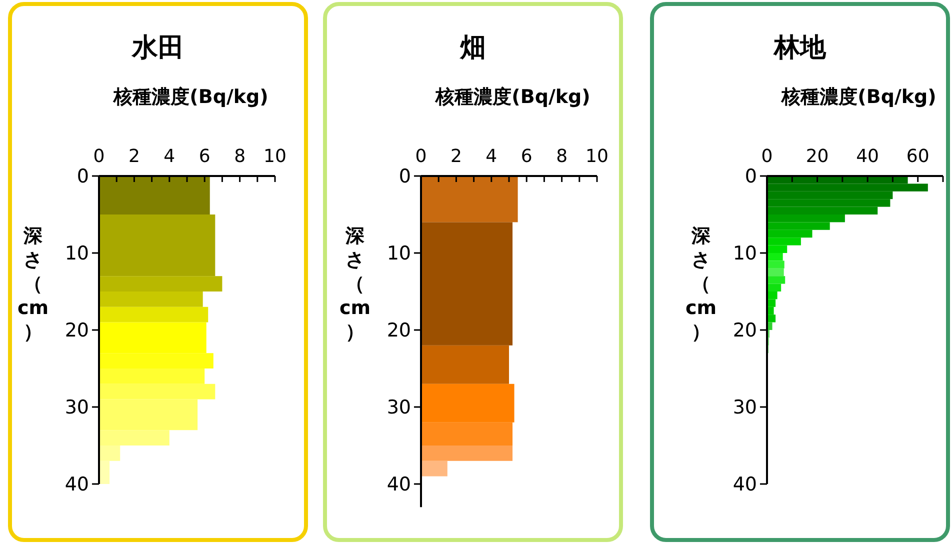 This screenshot has height=544, width=952. What do you see at coordinates (157, 48) in the screenshot?
I see `chart-title: 水田` at bounding box center [157, 48].